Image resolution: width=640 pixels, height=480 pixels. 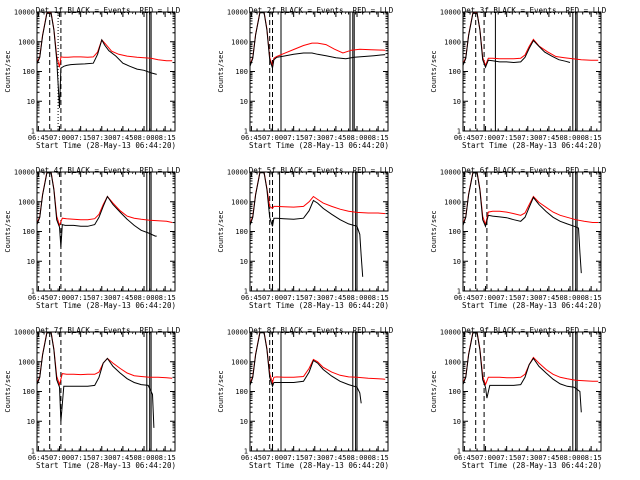 What do you see at coordinates (534, 10) in the screenshot?
I see `panel-title: Det 3f BLACK = Events, RED = LLD` at bounding box center [534, 10].